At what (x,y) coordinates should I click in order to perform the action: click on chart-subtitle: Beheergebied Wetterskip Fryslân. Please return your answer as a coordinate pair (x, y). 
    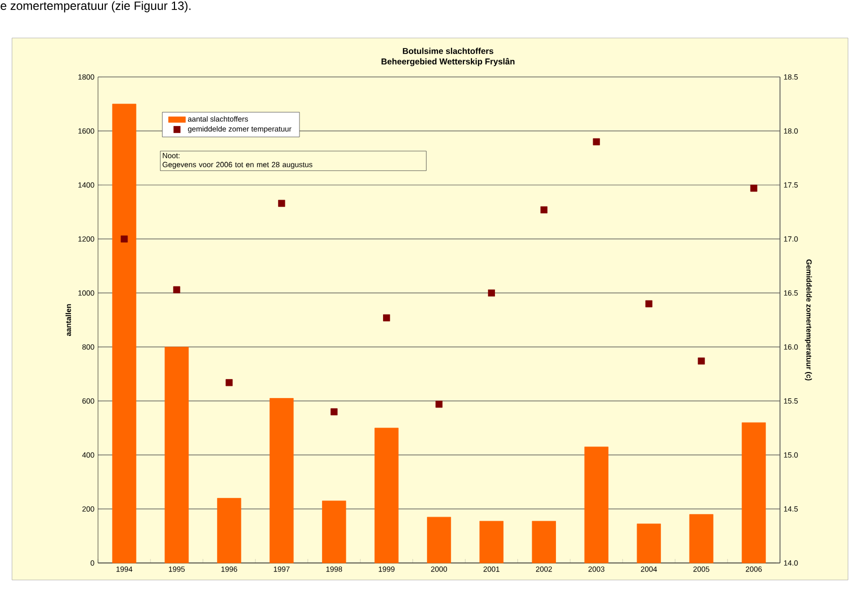
    Looking at the image, I should click on (448, 62).